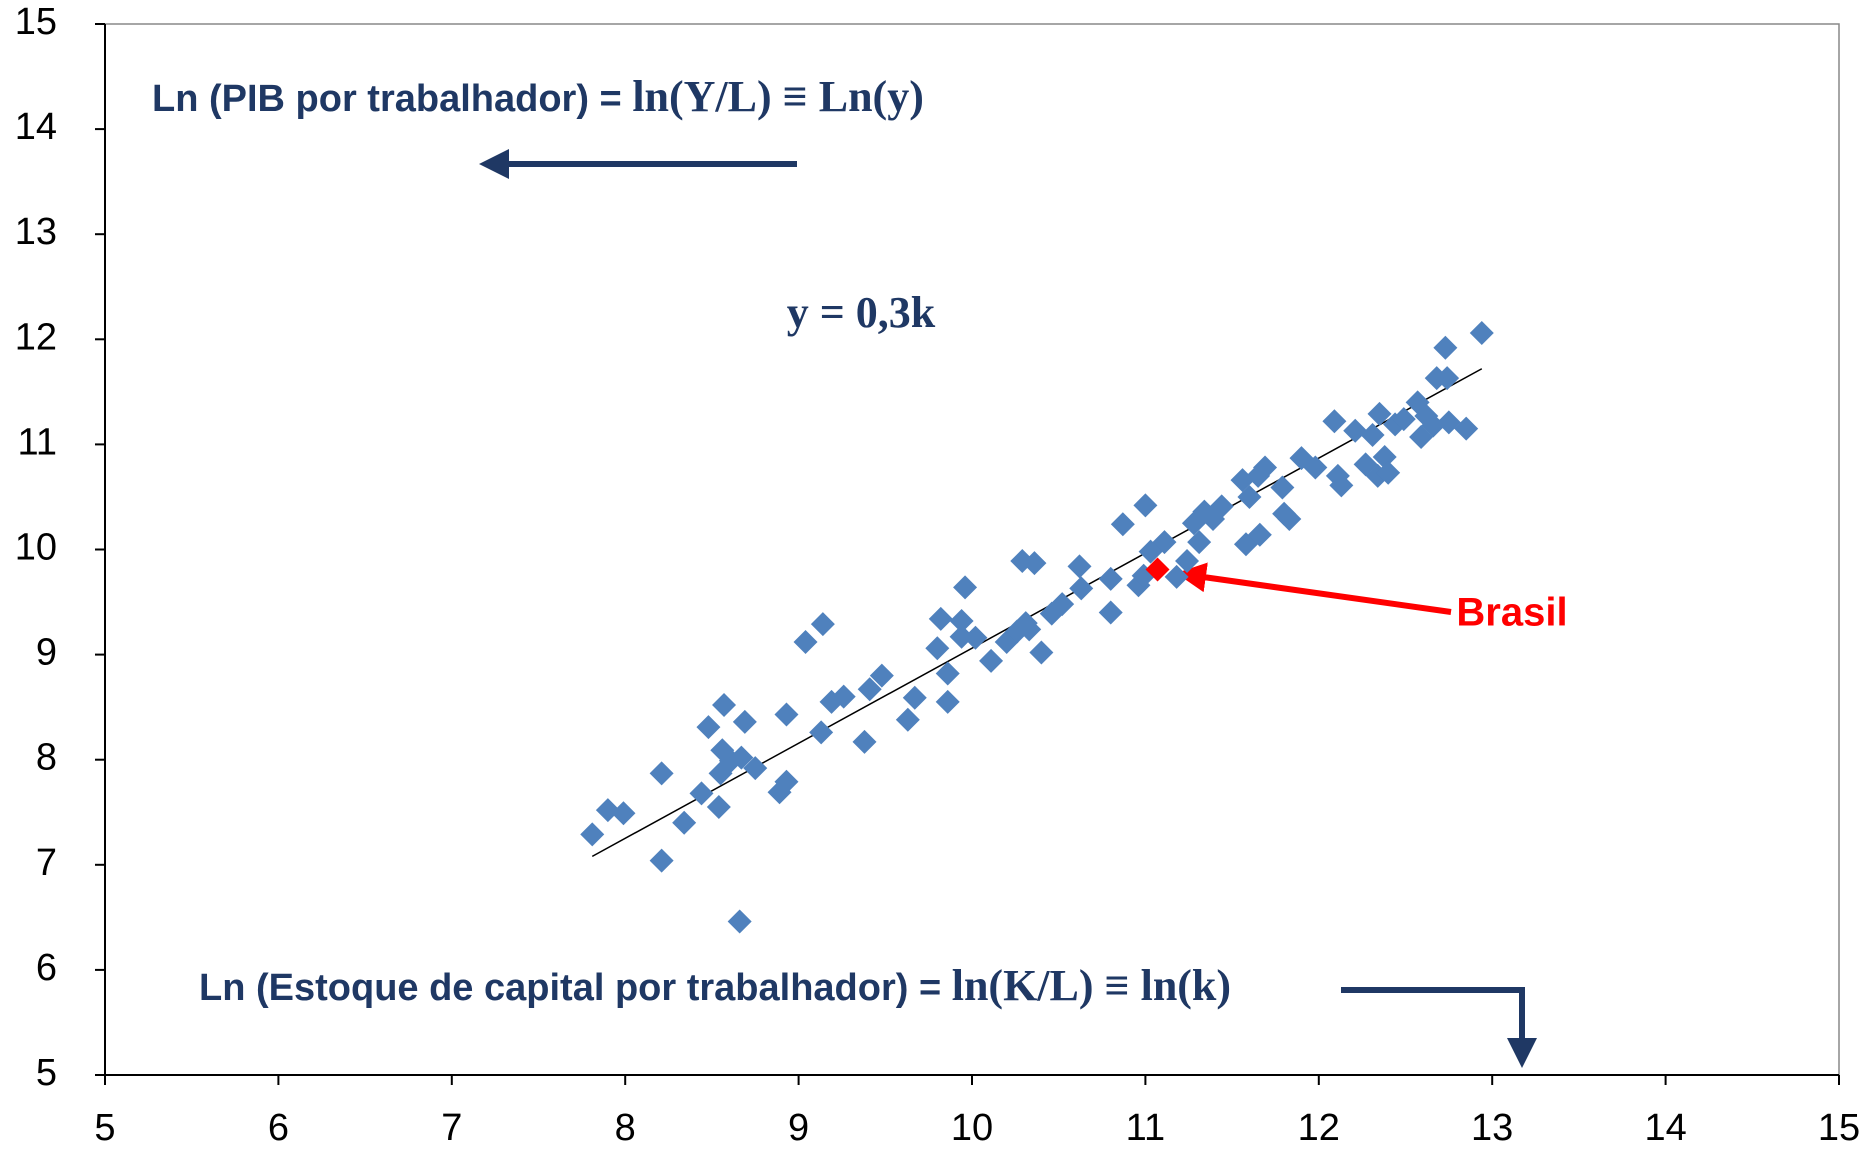  Describe the element at coordinates (46, 863) in the screenshot. I see `y-tick-label: 7` at that location.